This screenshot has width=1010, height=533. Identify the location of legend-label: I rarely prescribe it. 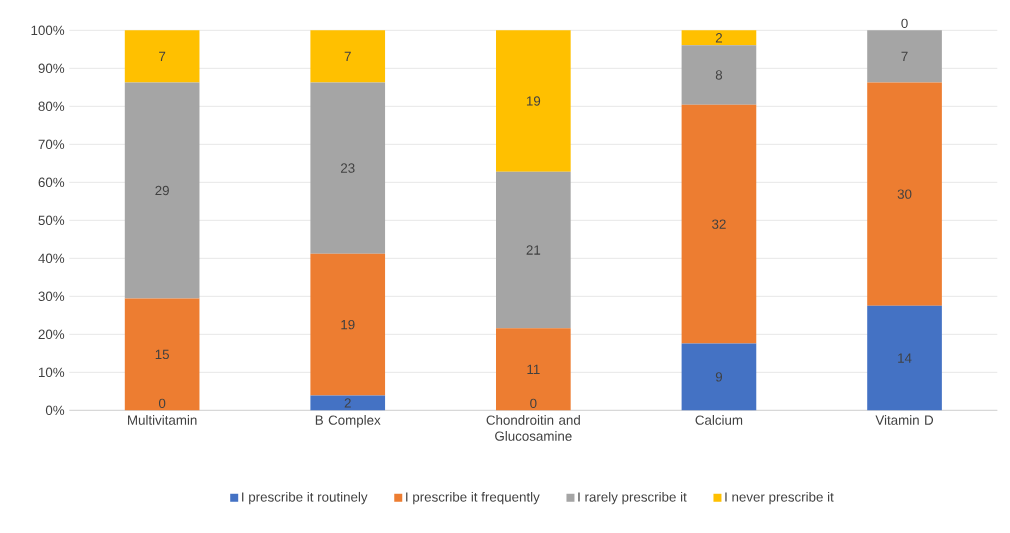
(632, 498).